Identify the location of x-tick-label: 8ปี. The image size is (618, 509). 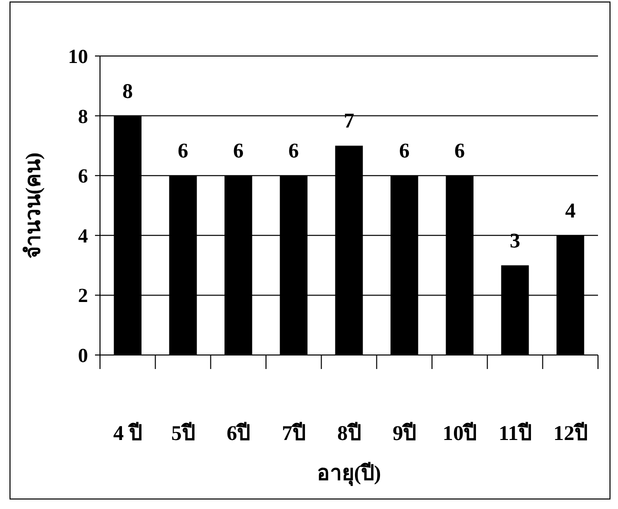
(349, 433).